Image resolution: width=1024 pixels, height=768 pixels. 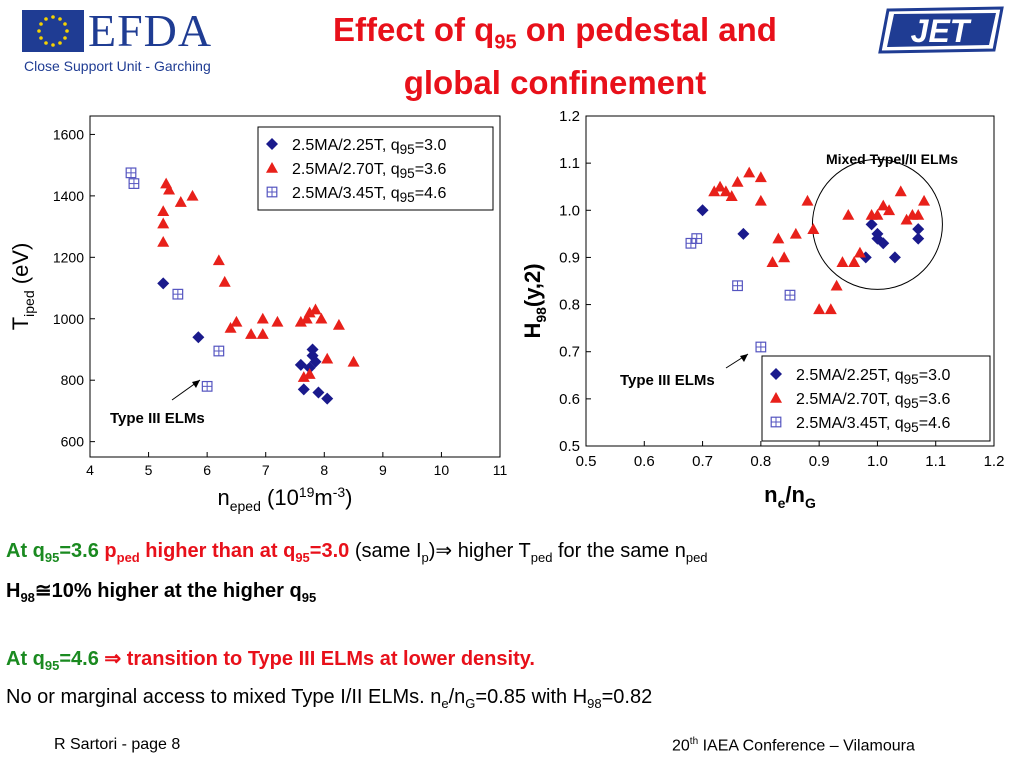 I want to click on x-axis-label: ne/nG, so click(x=790, y=496).